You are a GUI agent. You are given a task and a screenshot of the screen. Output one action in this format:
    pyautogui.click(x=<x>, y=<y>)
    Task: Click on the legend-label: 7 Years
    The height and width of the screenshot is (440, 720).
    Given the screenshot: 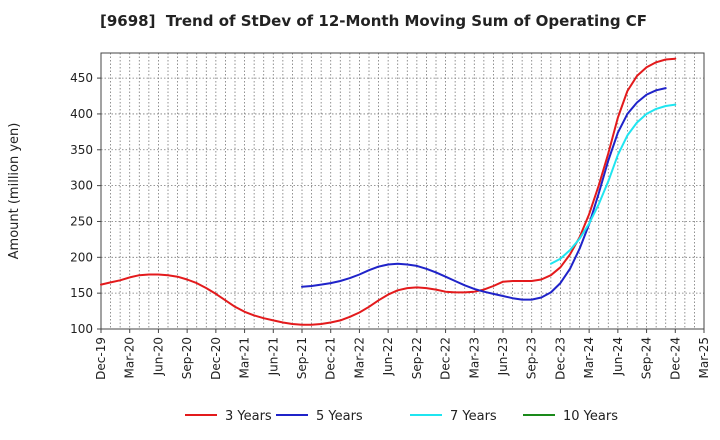 What is the action you would take?
    pyautogui.click(x=473, y=416)
    